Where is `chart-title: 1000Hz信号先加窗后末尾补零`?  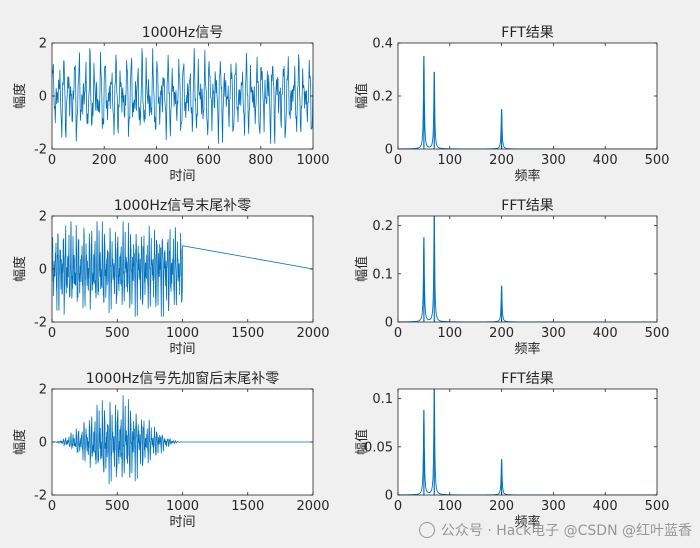
chart-title: 1000Hz信号先加窗后末尾补零 is located at coordinates (183, 378).